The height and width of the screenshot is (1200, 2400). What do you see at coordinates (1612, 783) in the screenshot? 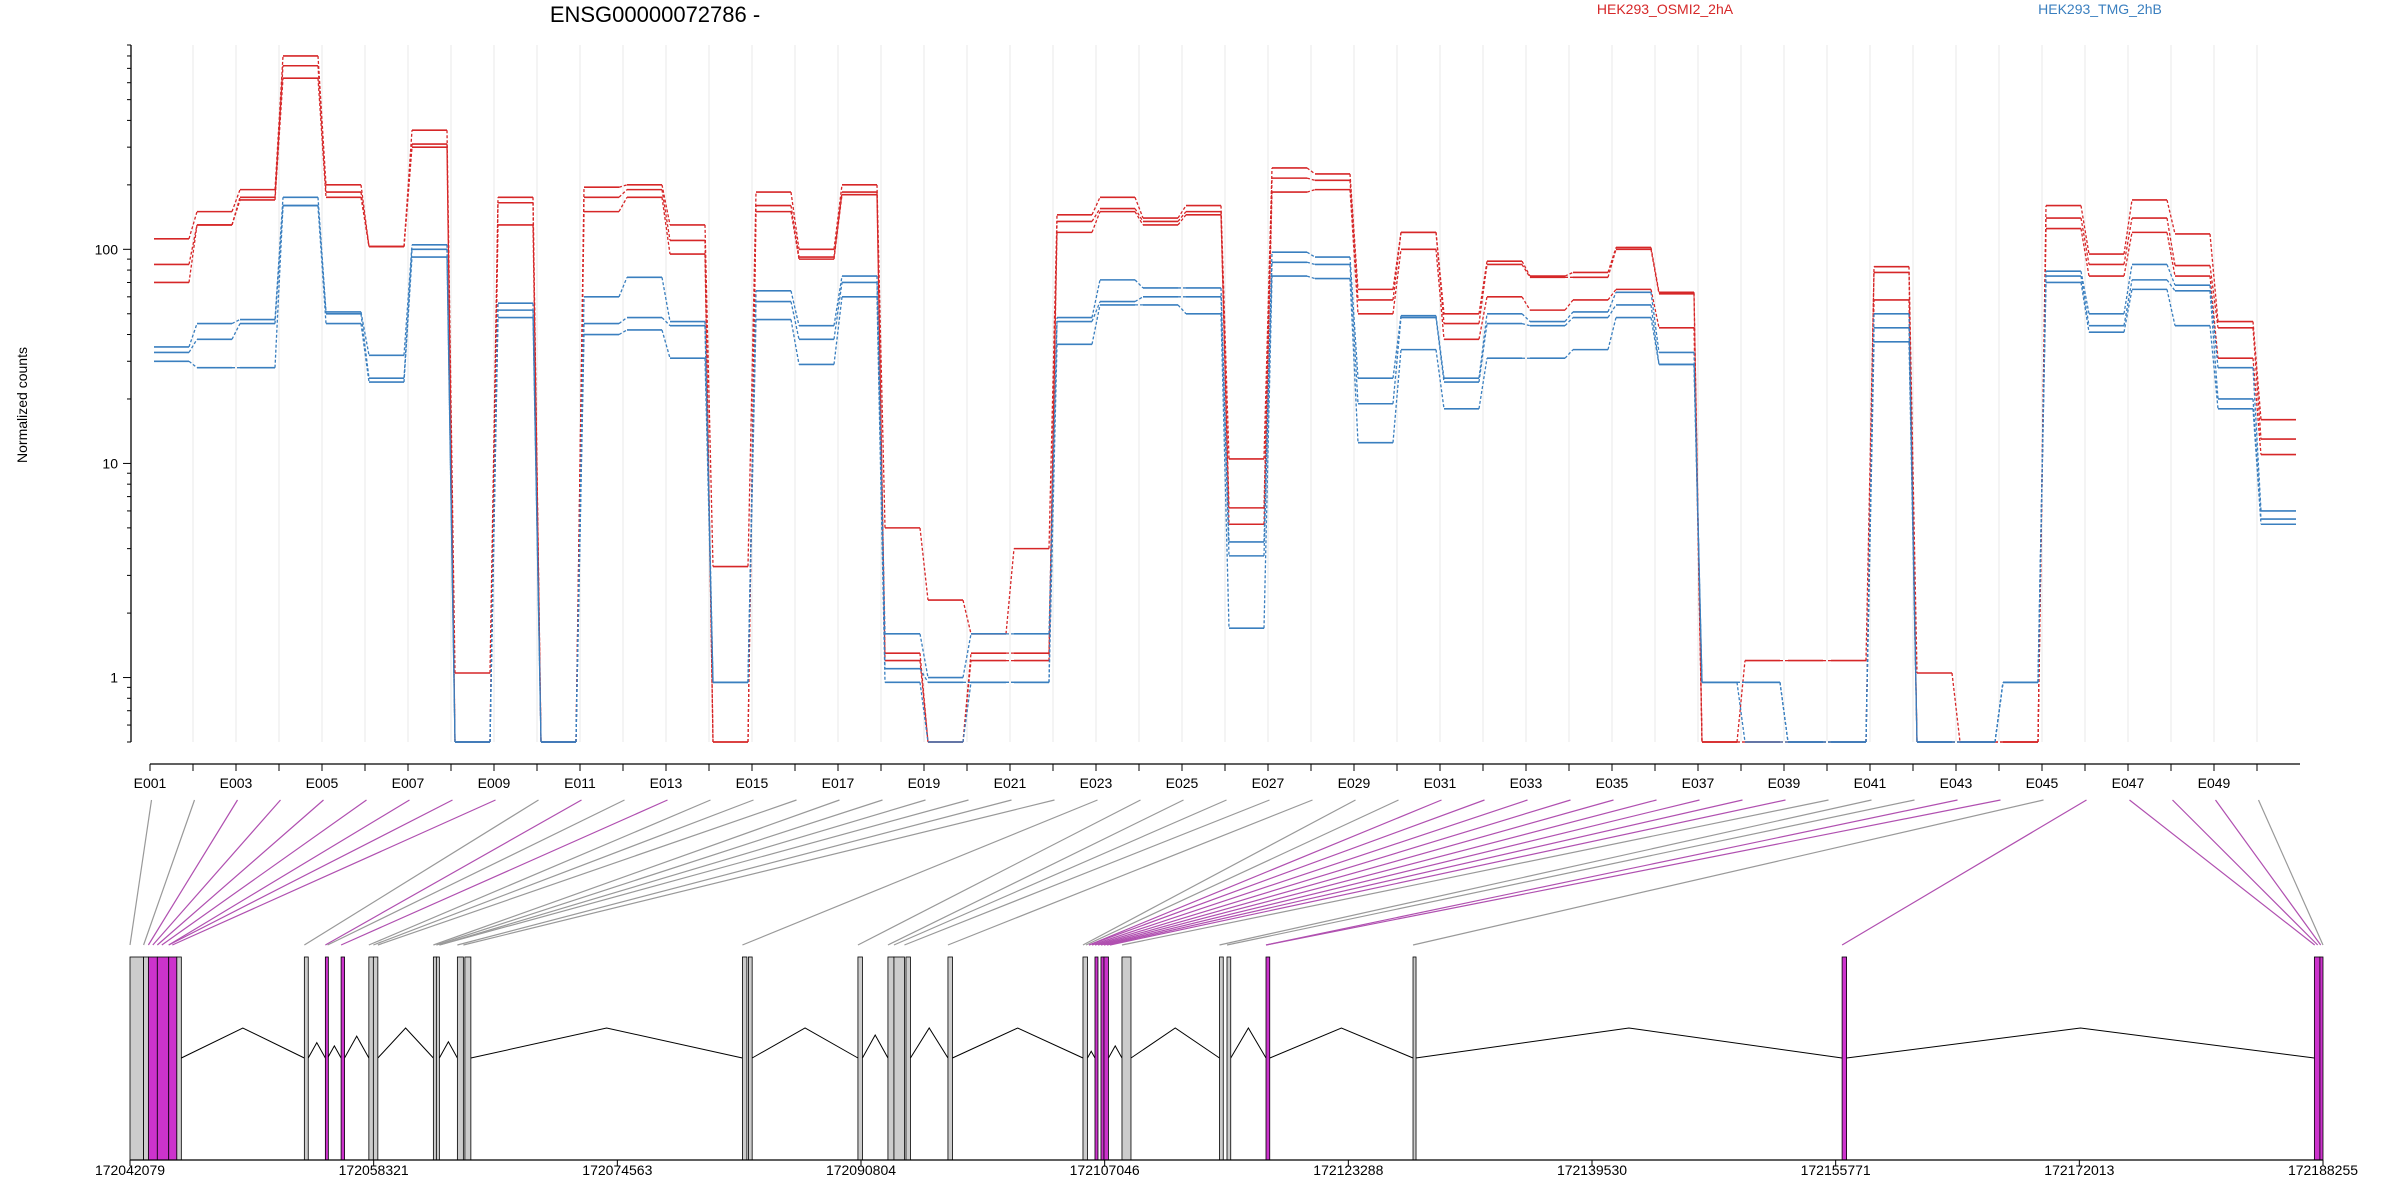
I see `exon-label: E035` at bounding box center [1612, 783].